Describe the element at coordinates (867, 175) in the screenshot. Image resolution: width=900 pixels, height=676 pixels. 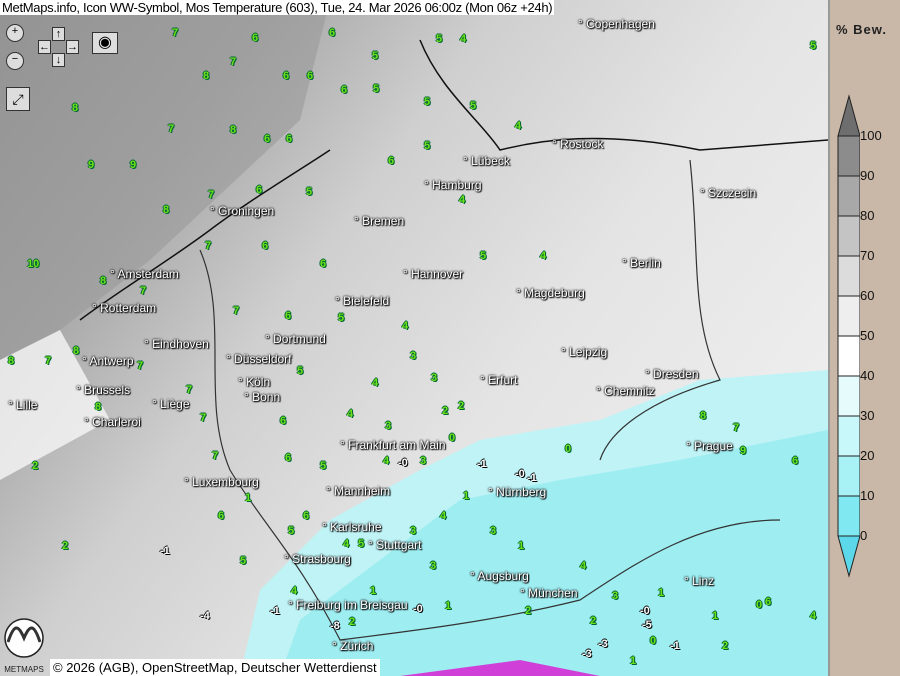
I see `legend-tick-label: 90` at that location.